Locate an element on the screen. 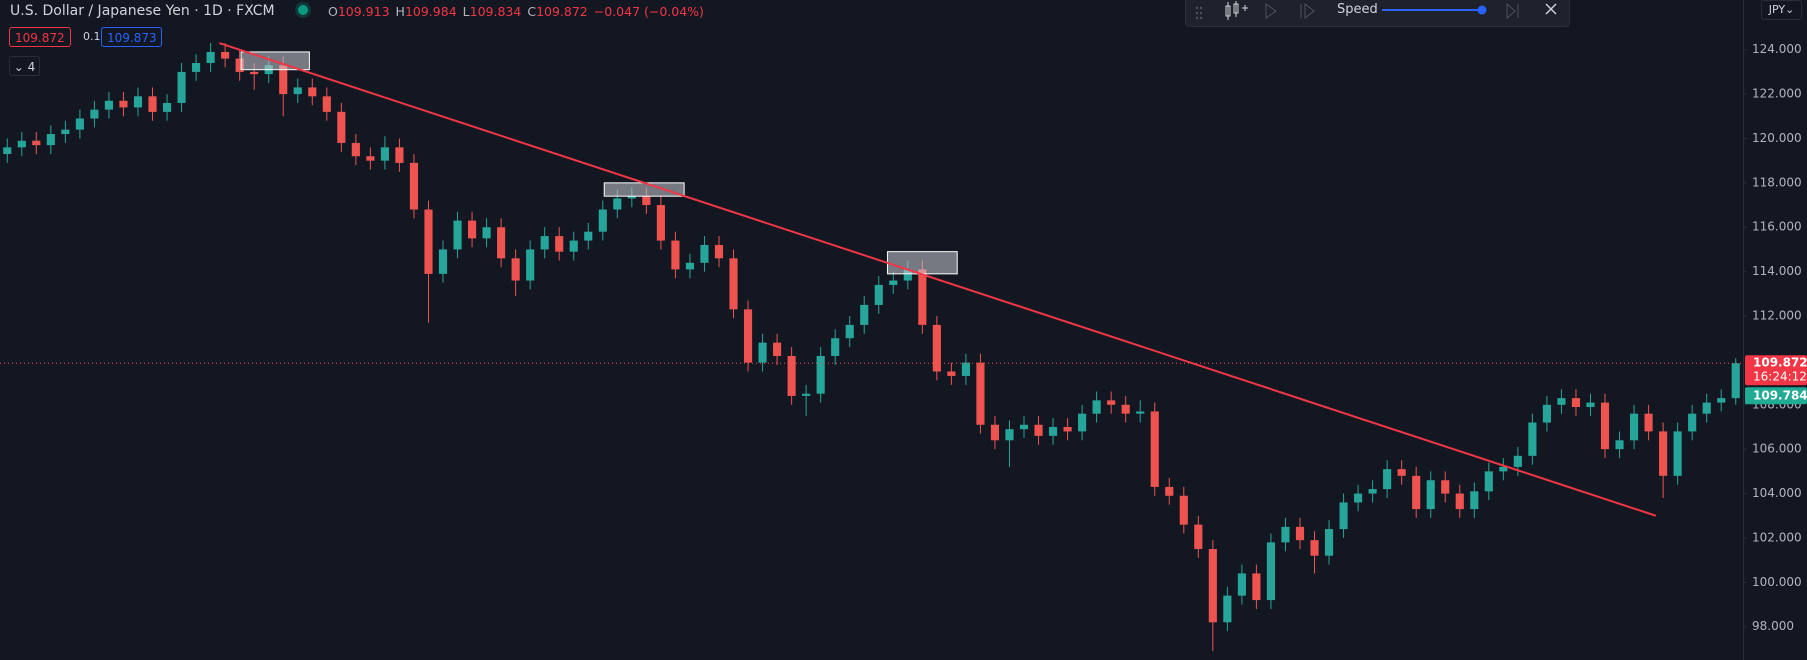 This screenshot has height=660, width=1807. indicators-toggle: ⌄ 4 is located at coordinates (24, 66).